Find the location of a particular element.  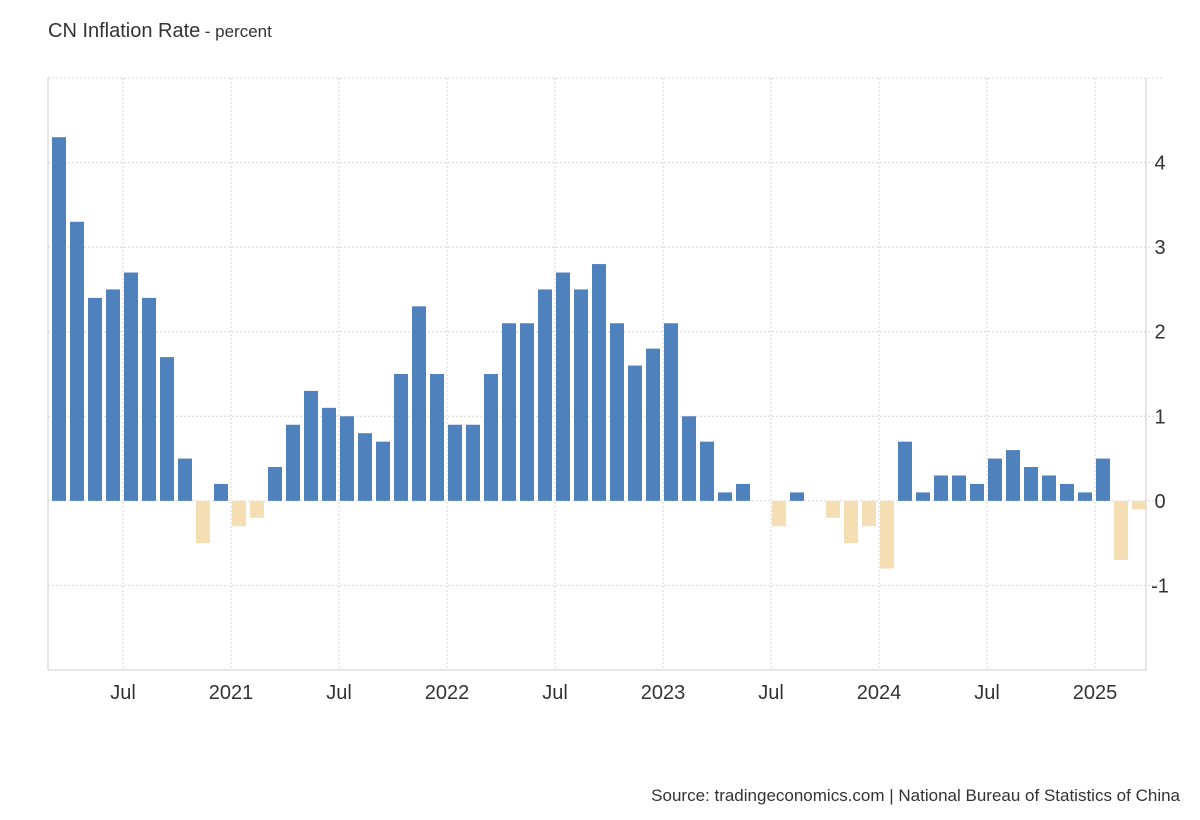

bar: Apr 2021: 0.9 is located at coordinates (293, 462).